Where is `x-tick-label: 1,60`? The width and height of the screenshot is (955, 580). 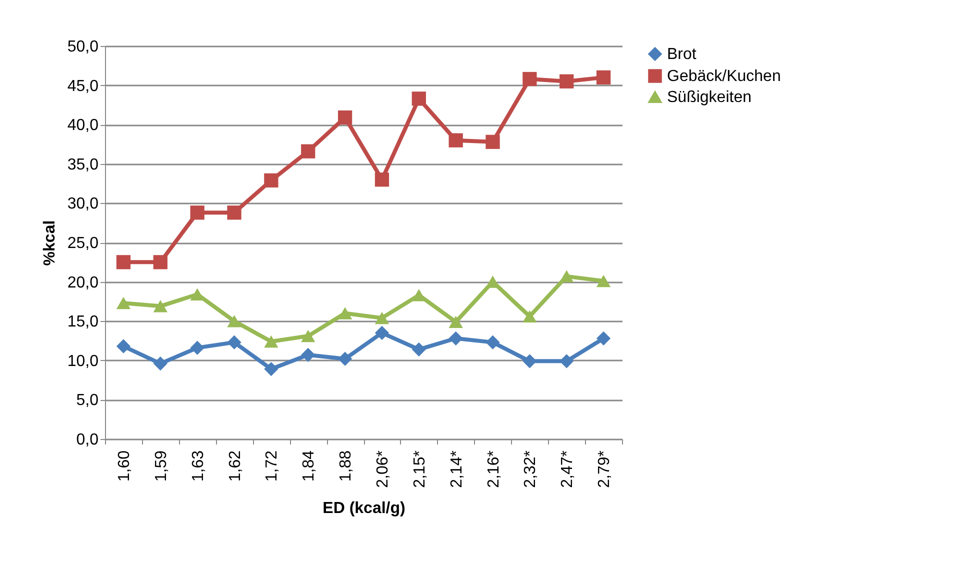
x-tick-label: 1,60 is located at coordinates (124, 466).